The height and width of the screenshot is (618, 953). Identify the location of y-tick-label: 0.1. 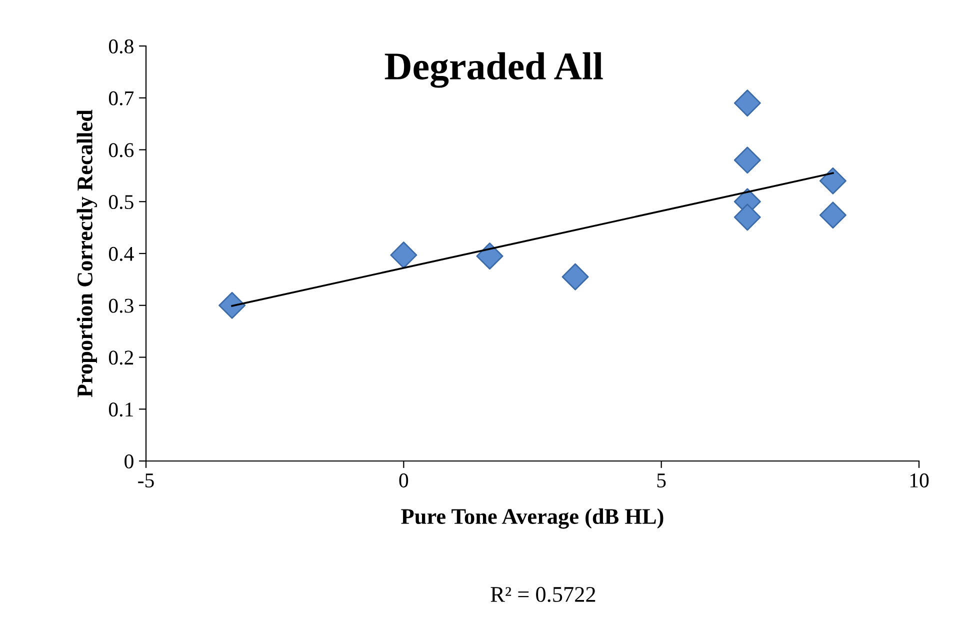
(120, 409).